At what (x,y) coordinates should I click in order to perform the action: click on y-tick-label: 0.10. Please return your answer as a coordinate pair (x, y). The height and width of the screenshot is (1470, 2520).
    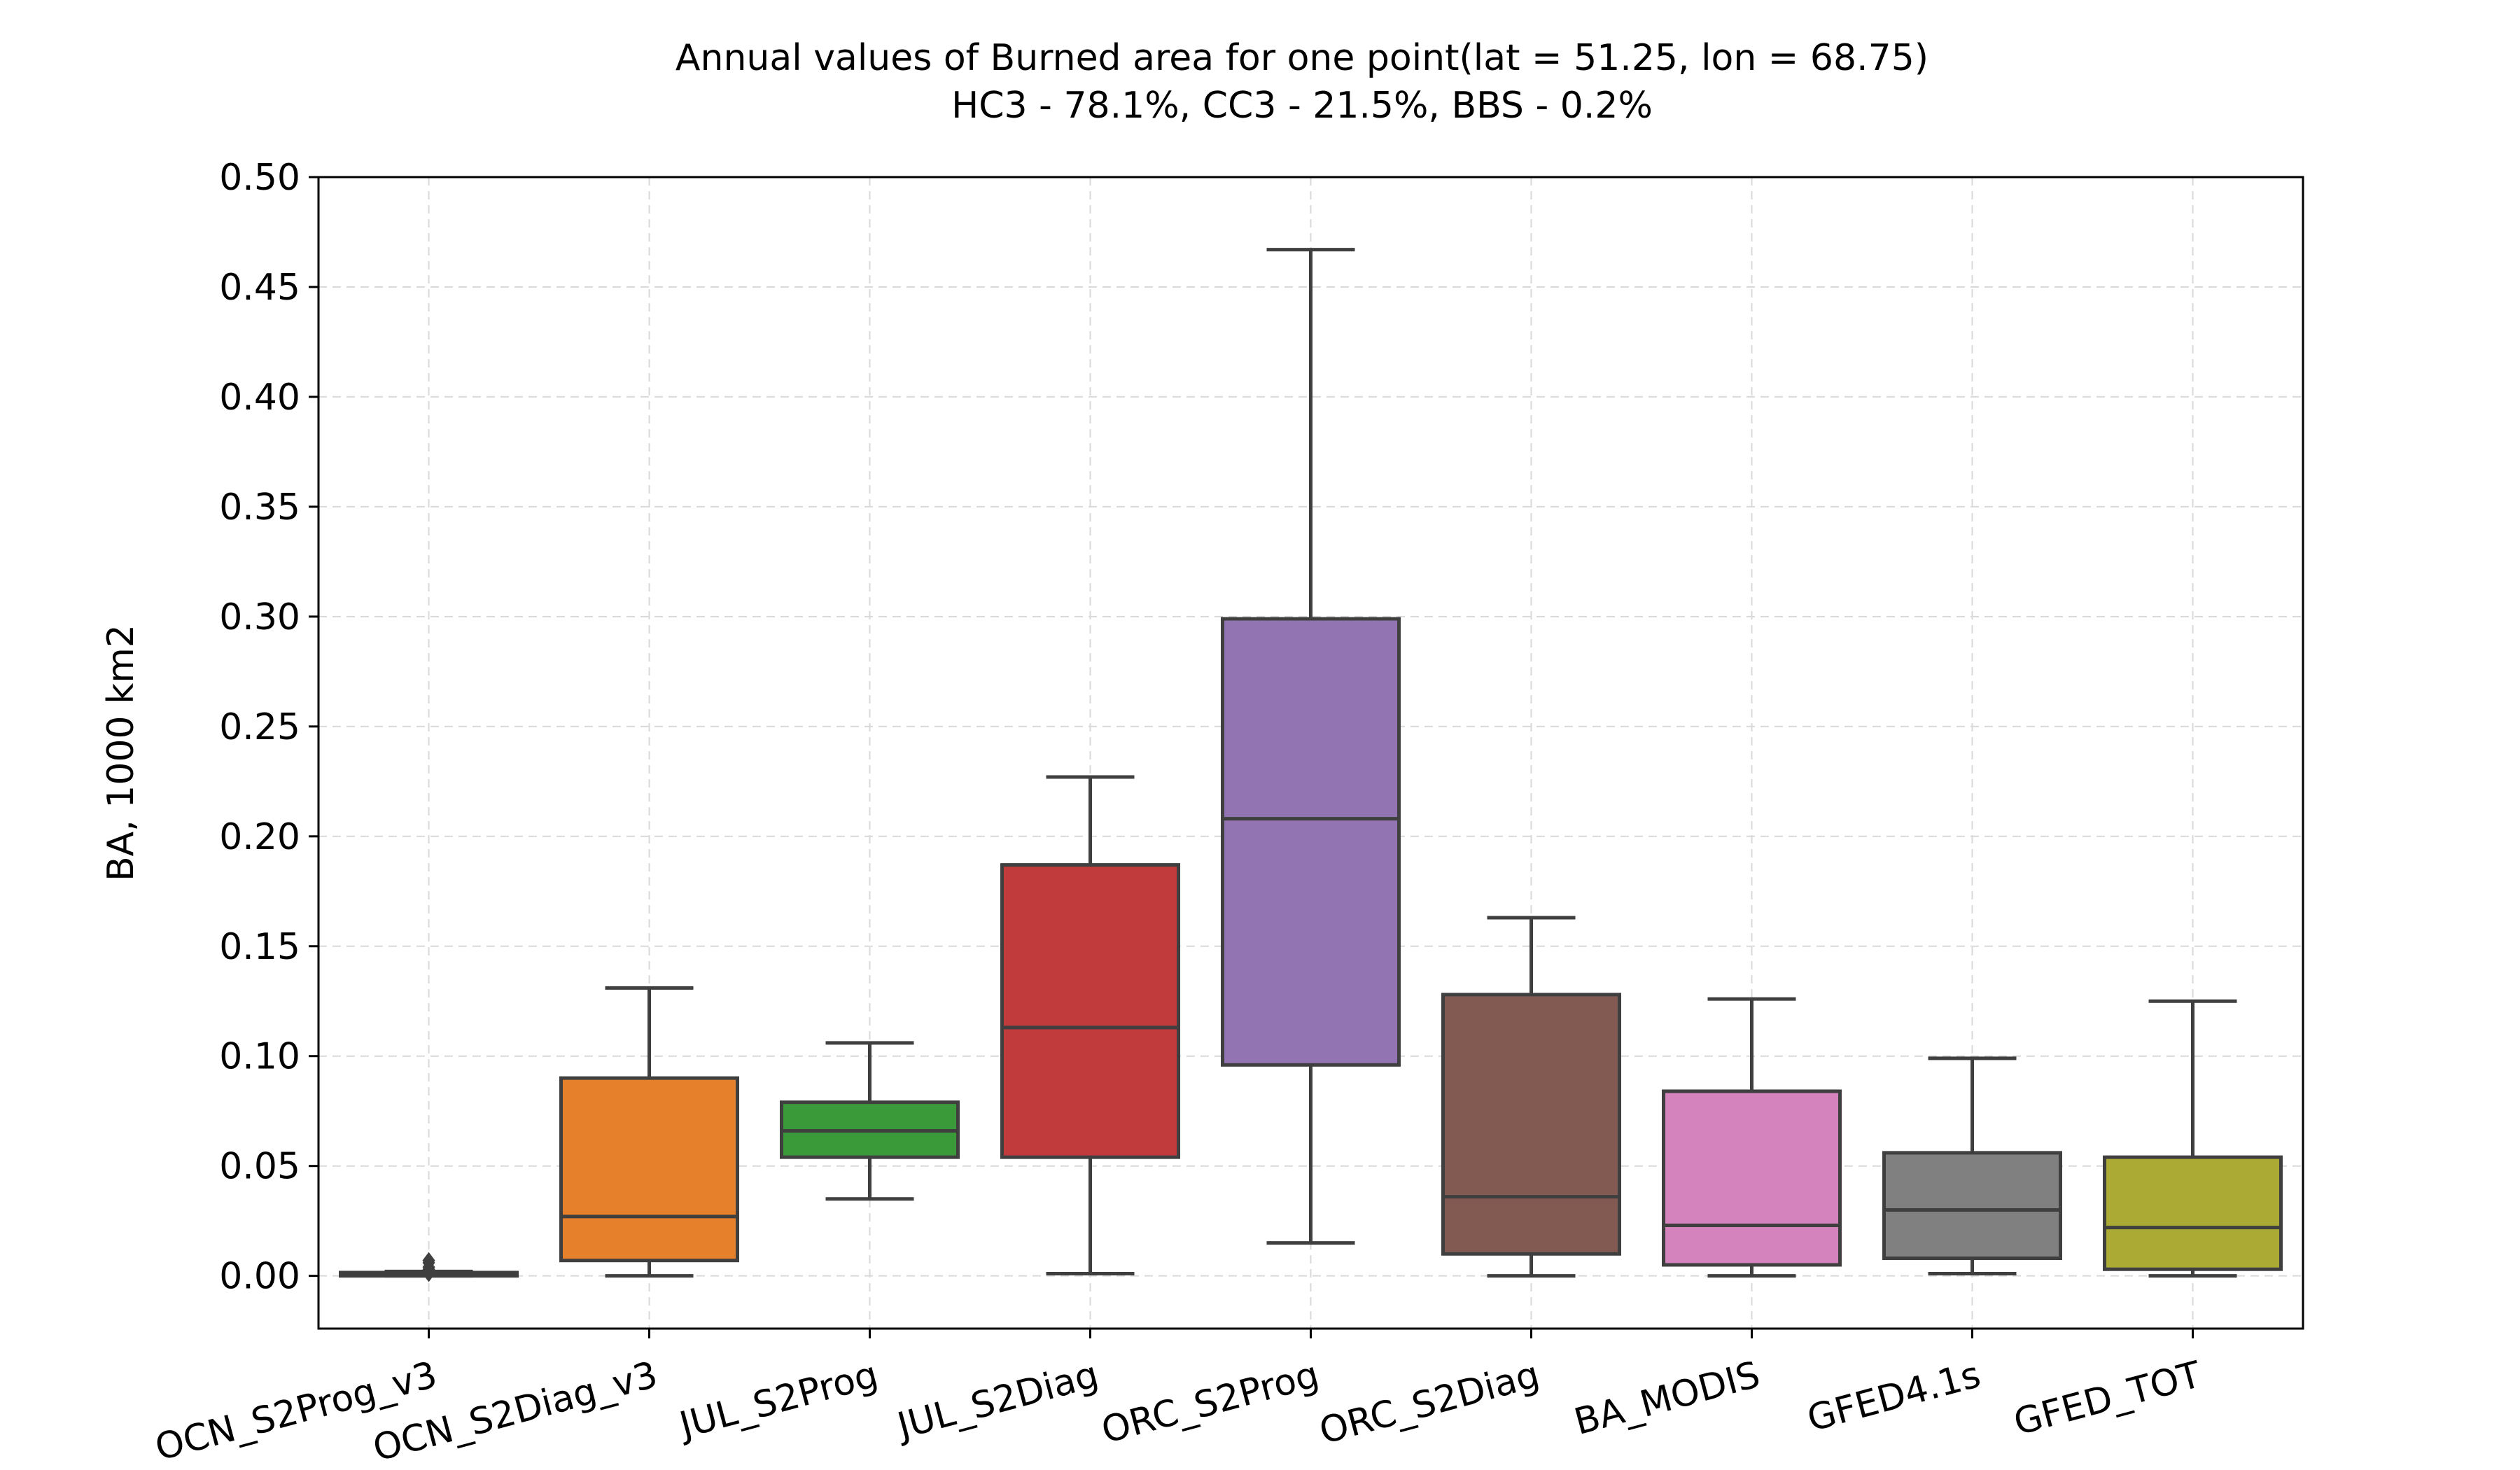
    Looking at the image, I should click on (259, 1057).